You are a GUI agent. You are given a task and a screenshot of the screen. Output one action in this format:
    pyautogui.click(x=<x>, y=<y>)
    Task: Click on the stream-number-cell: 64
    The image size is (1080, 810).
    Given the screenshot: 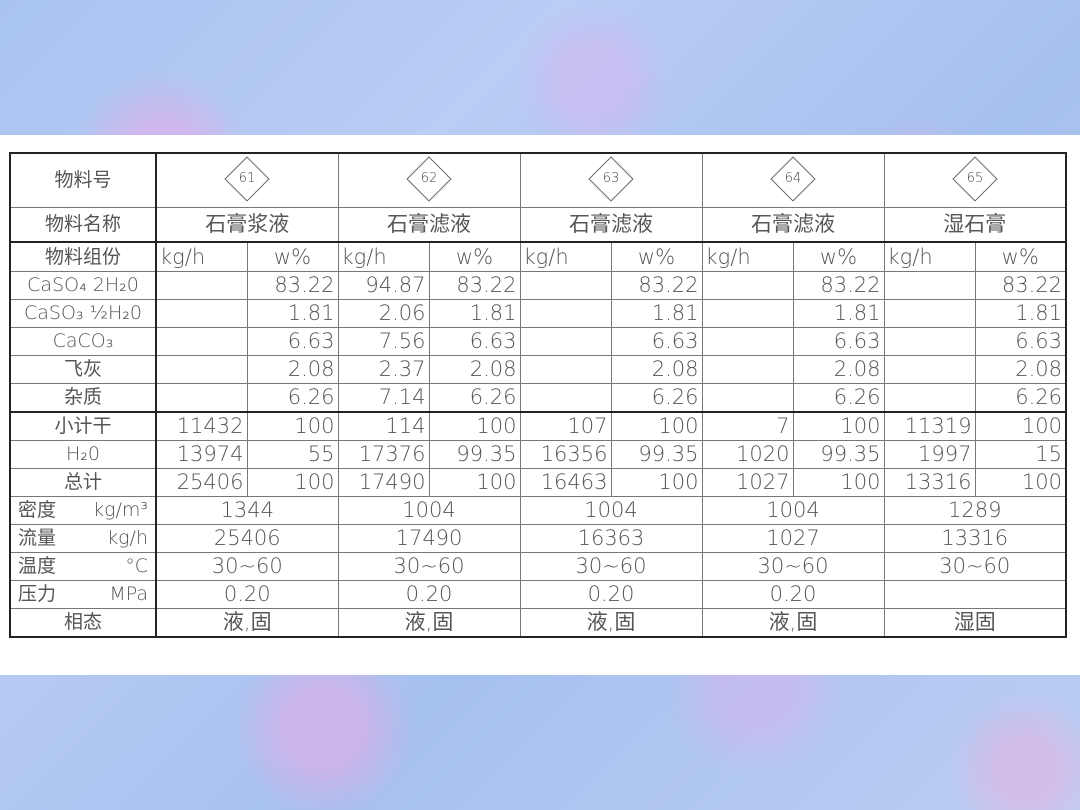 What is the action you would take?
    pyautogui.click(x=793, y=180)
    